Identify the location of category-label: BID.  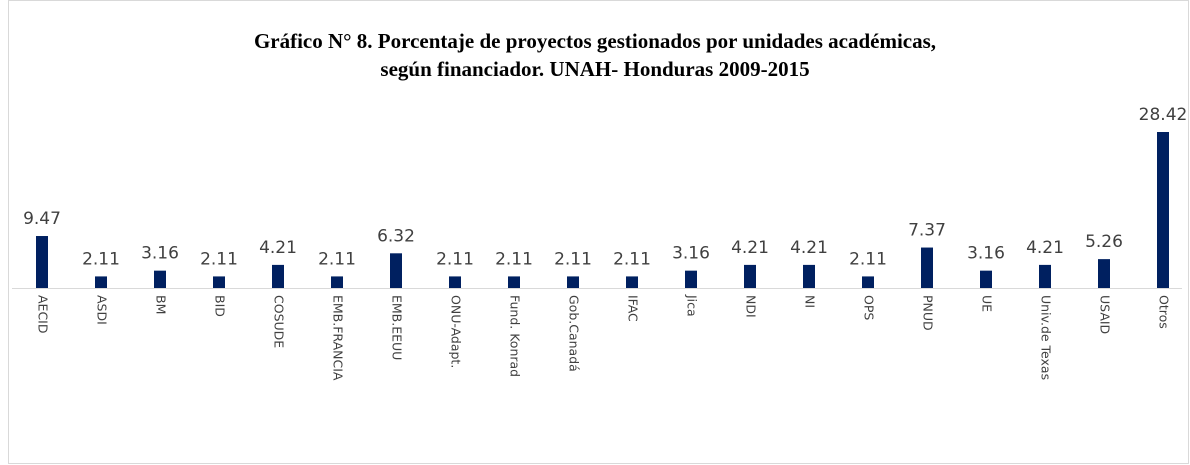
(220, 306).